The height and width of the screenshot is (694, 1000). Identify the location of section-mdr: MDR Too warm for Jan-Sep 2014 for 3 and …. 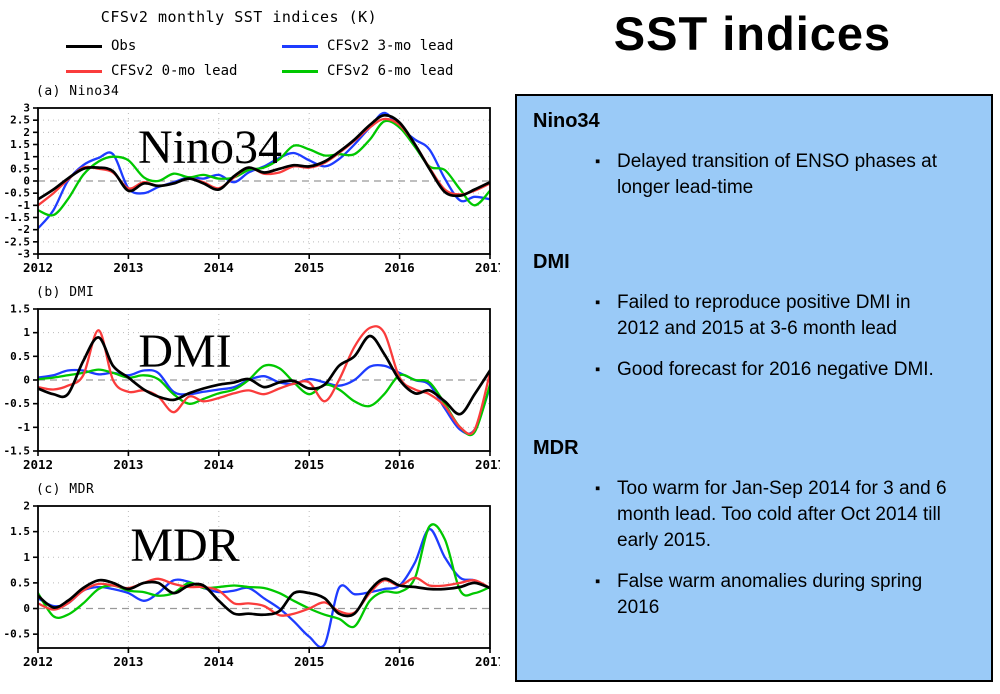
(753, 529).